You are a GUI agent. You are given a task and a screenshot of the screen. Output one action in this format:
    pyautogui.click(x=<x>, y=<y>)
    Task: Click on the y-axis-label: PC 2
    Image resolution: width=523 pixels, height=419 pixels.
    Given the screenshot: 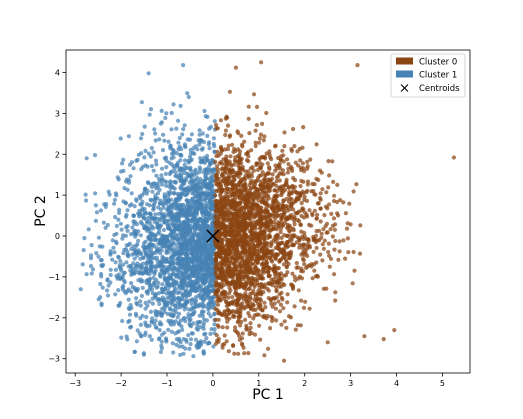 What is the action you would take?
    pyautogui.click(x=41, y=211)
    